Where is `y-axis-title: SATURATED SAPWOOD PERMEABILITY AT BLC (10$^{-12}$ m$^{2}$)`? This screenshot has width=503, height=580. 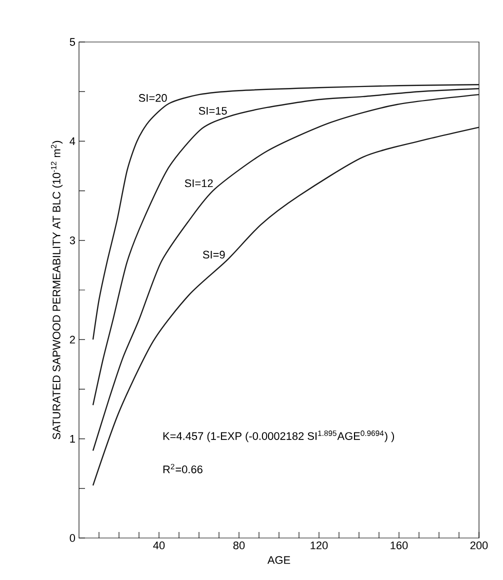 y-axis-title: SATURATED SAPWOOD PERMEABILITY AT BLC (10$^{-12}$ m$^{2}$) is located at coordinates (56, 290).